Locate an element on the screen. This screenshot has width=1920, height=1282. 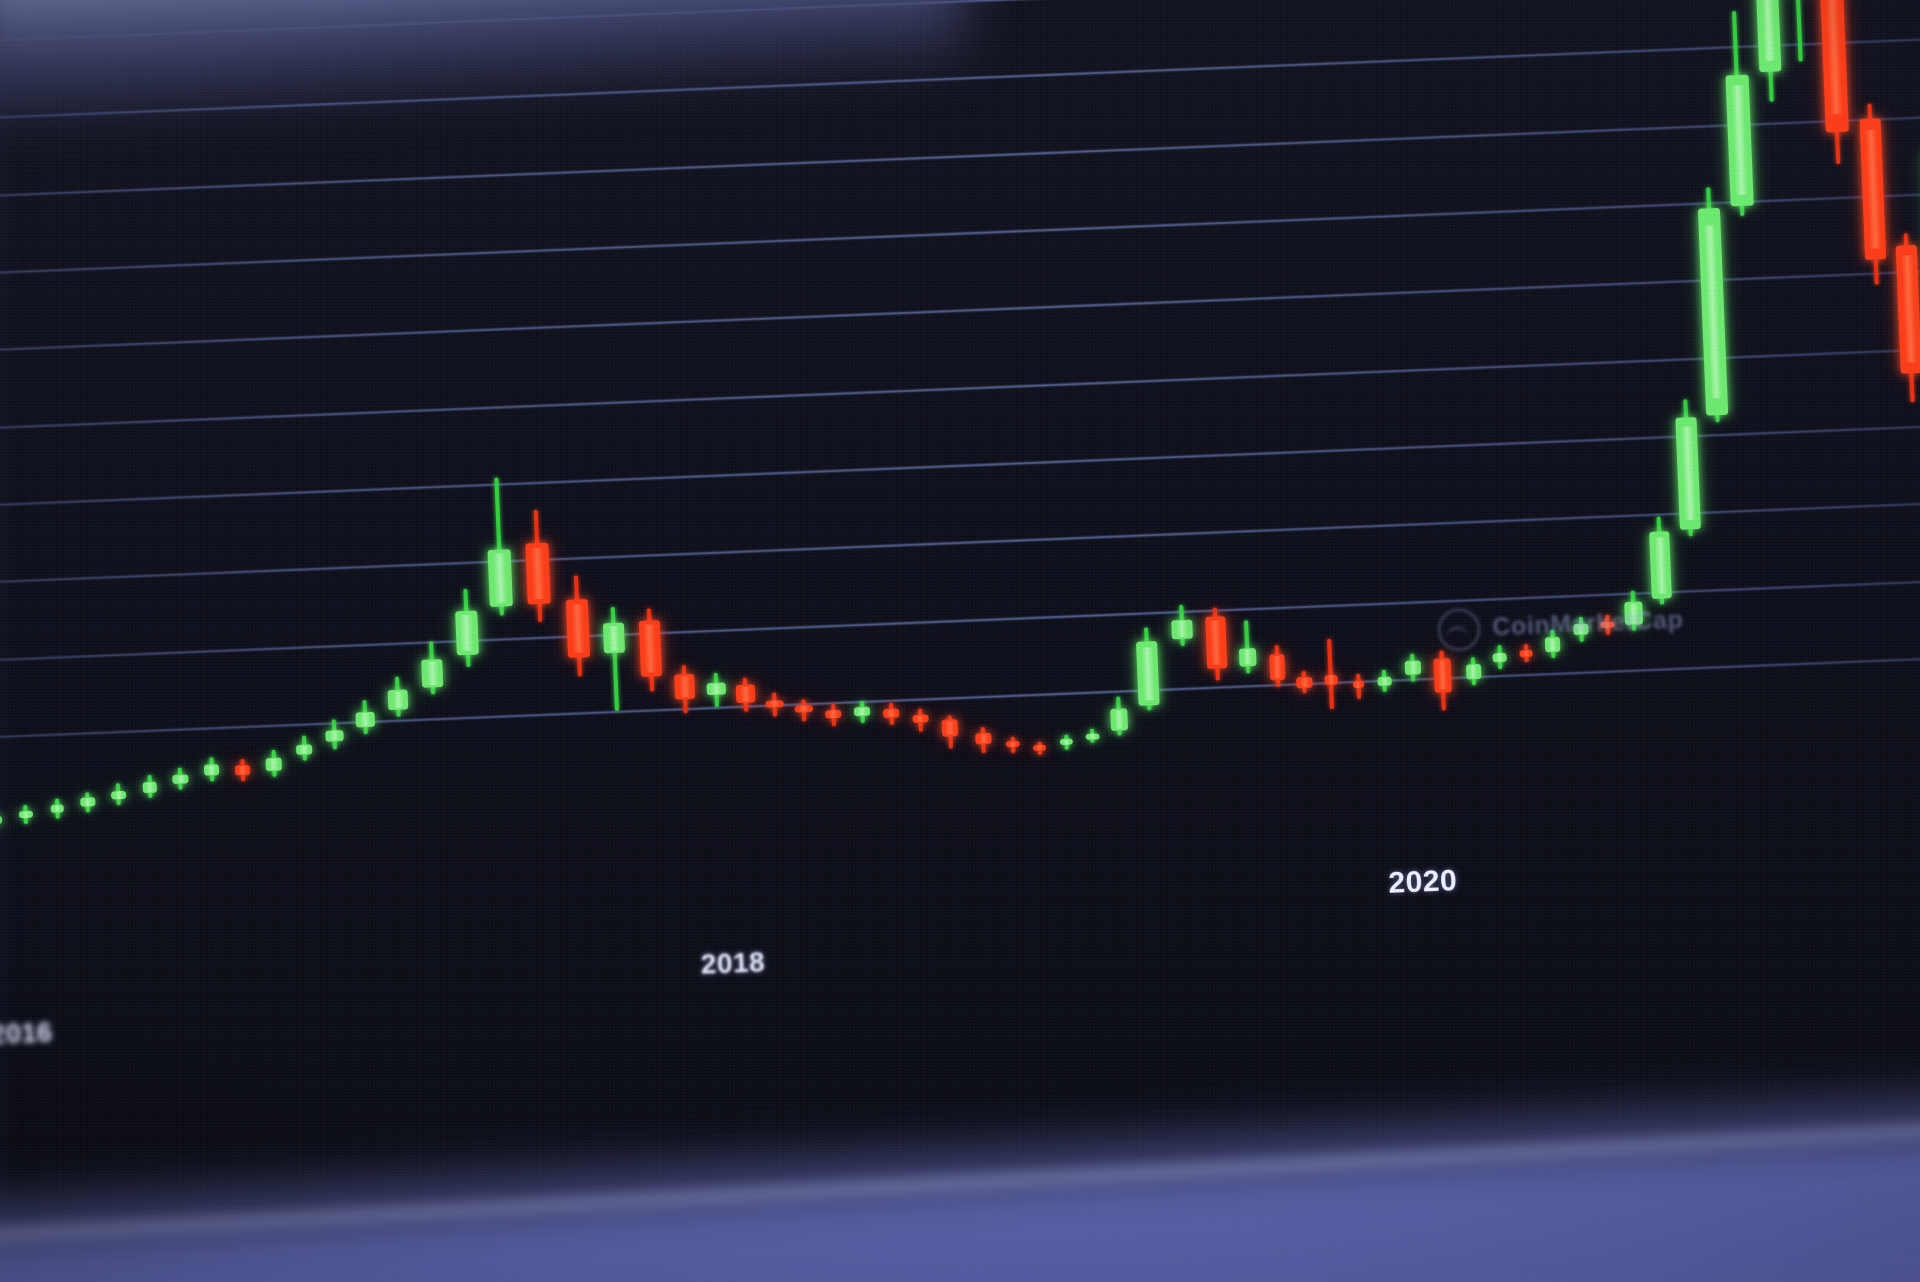
candle-wick is located at coordinates (1798, 31).